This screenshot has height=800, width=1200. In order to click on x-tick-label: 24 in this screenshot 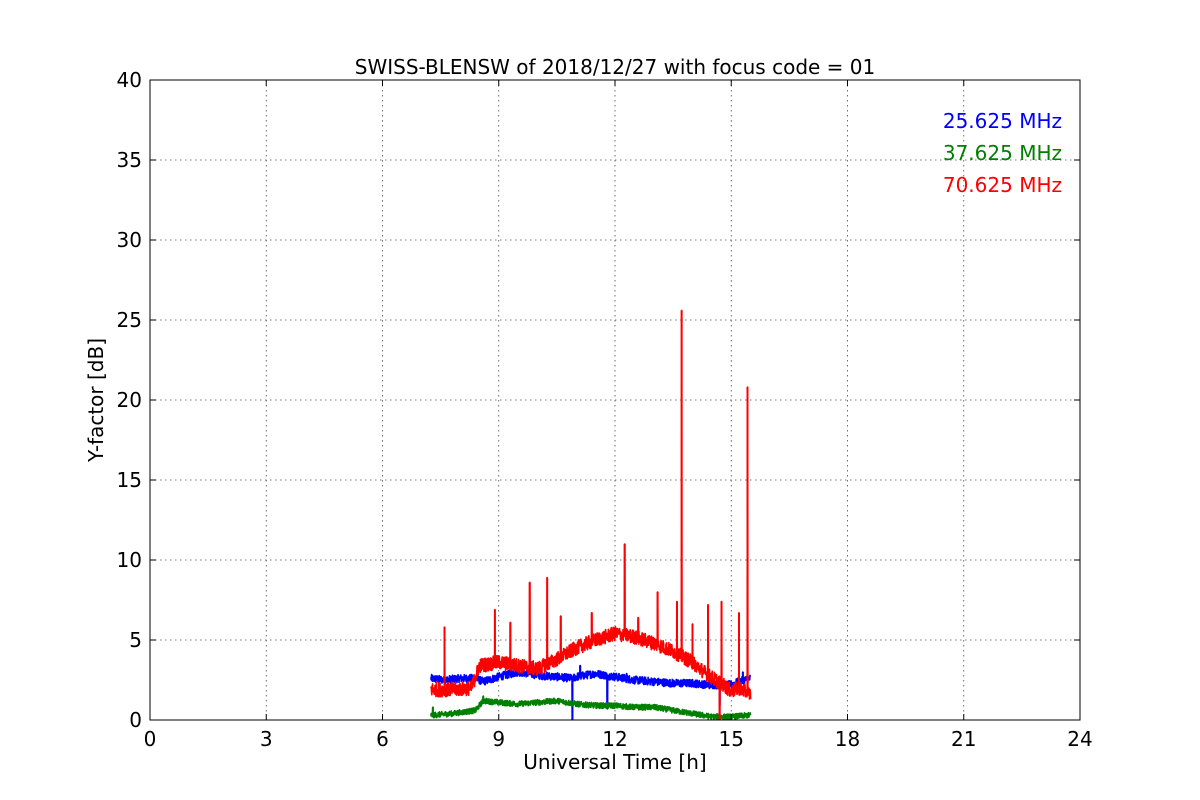, I will do `click(1079, 739)`.